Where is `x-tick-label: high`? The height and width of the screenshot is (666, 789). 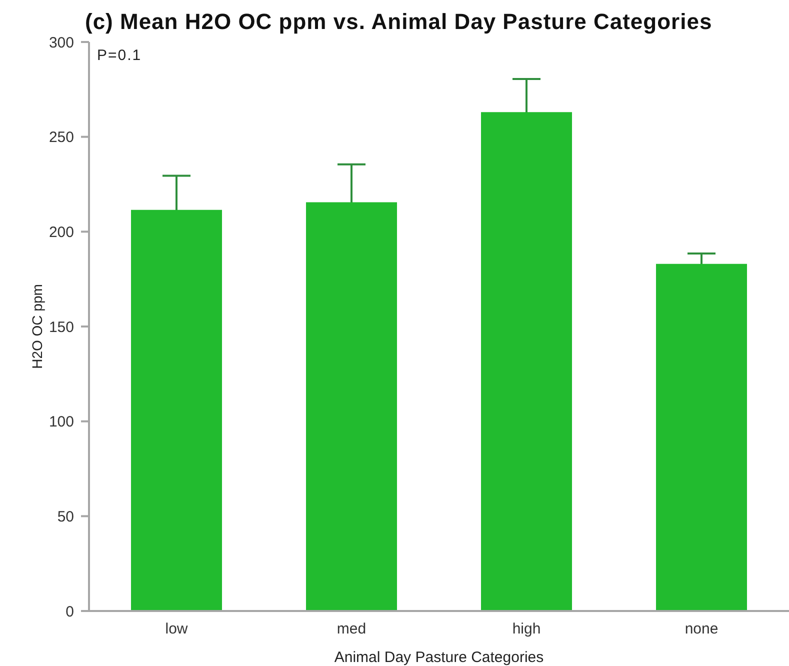 x-tick-label: high is located at coordinates (526, 629).